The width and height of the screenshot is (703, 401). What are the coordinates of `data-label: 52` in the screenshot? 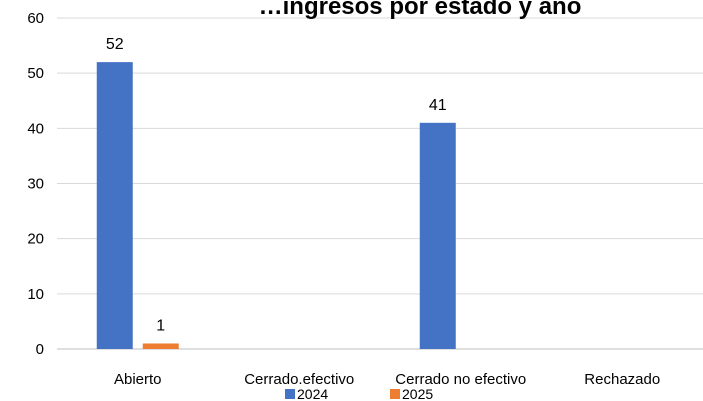 It's located at (115, 44).